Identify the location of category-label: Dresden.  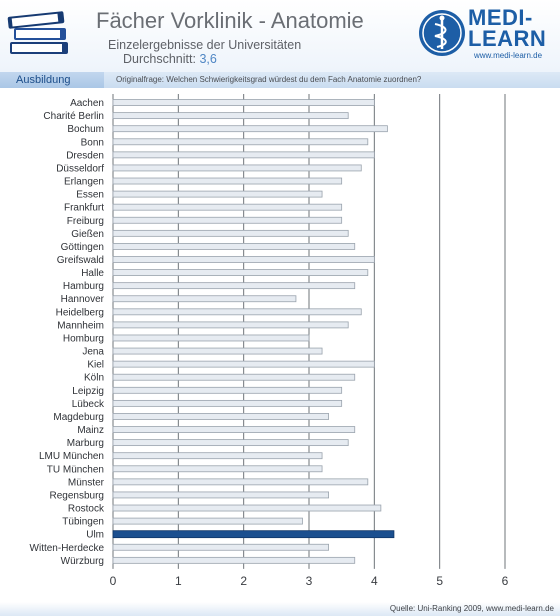
(85, 155).